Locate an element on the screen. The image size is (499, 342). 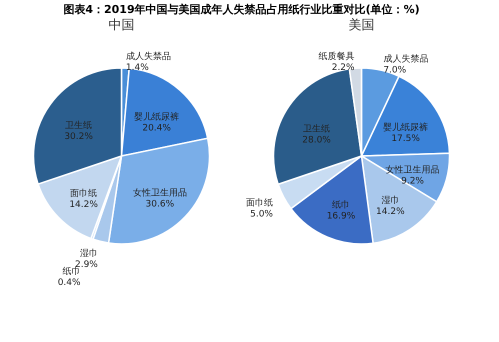
data-label: 17.5% is located at coordinates (405, 139).